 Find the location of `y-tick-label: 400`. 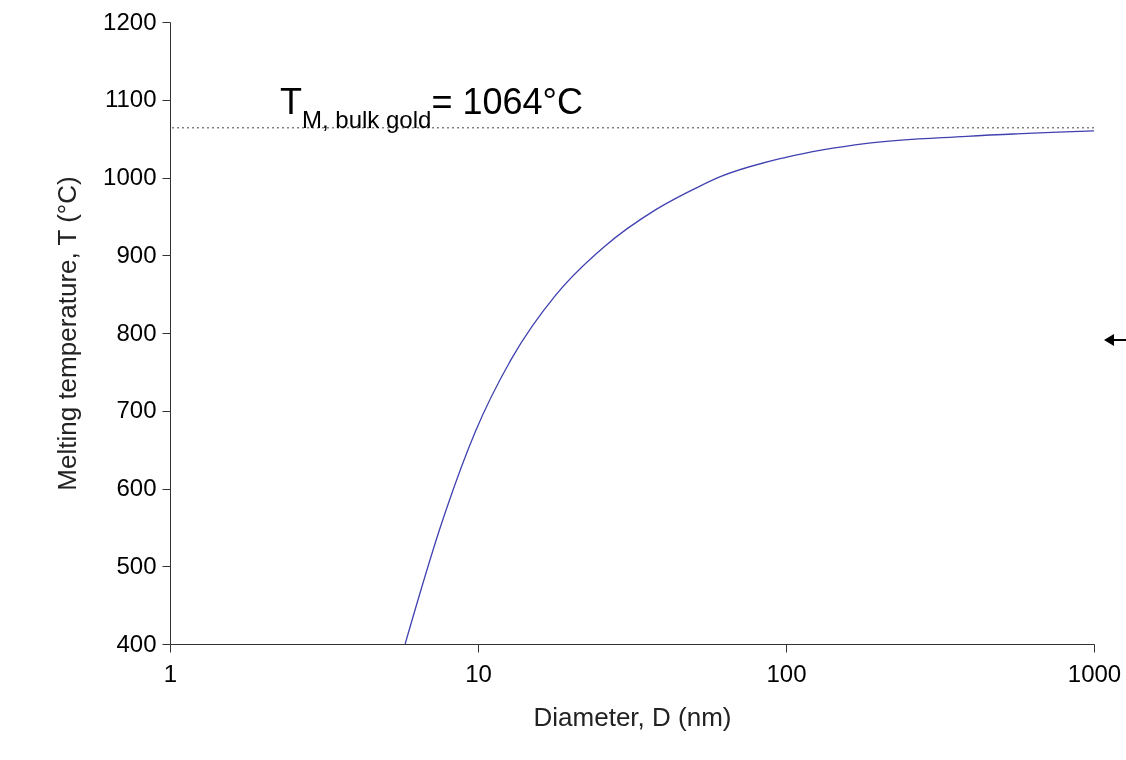

y-tick-label: 400 is located at coordinates (136, 643).